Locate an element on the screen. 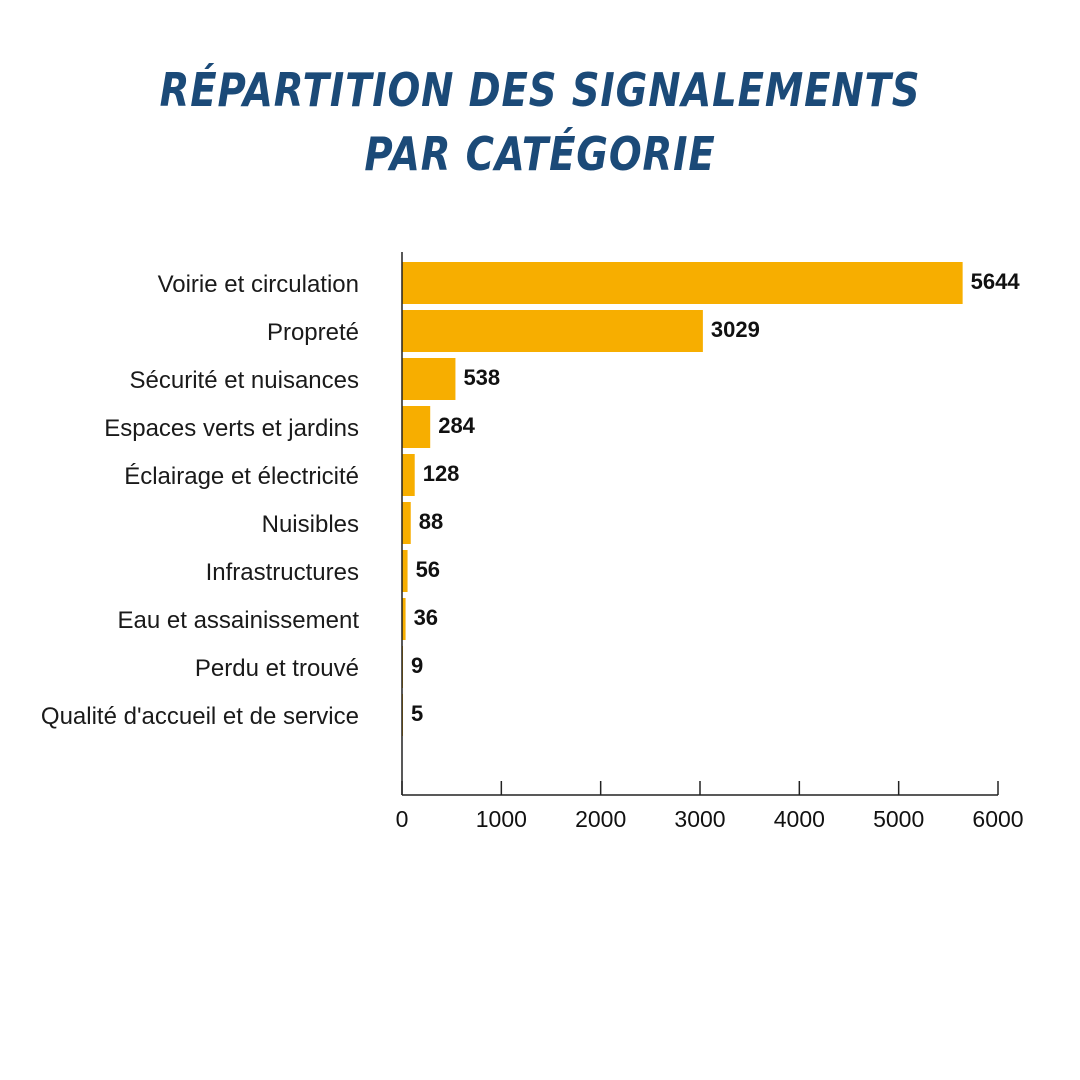 The height and width of the screenshot is (1080, 1080). category-label: Eau et assainissement is located at coordinates (239, 620).